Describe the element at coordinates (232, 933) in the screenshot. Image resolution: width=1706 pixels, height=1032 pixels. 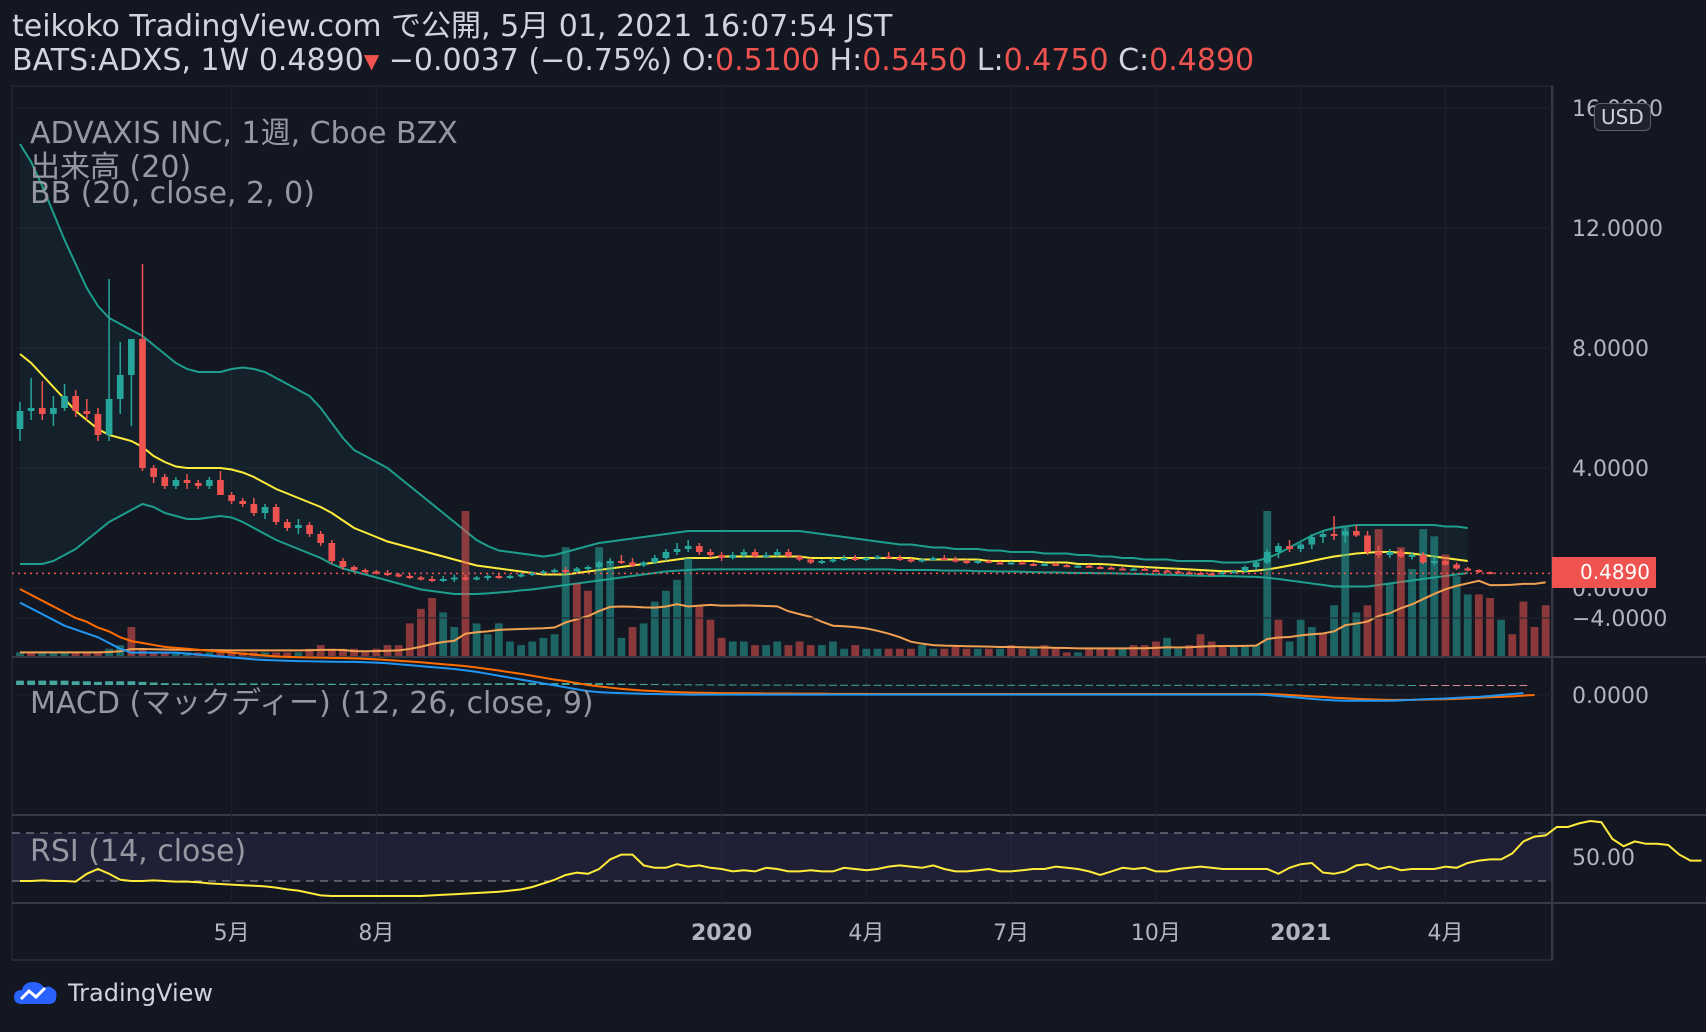
I see `x-tick-label: 5月` at that location.